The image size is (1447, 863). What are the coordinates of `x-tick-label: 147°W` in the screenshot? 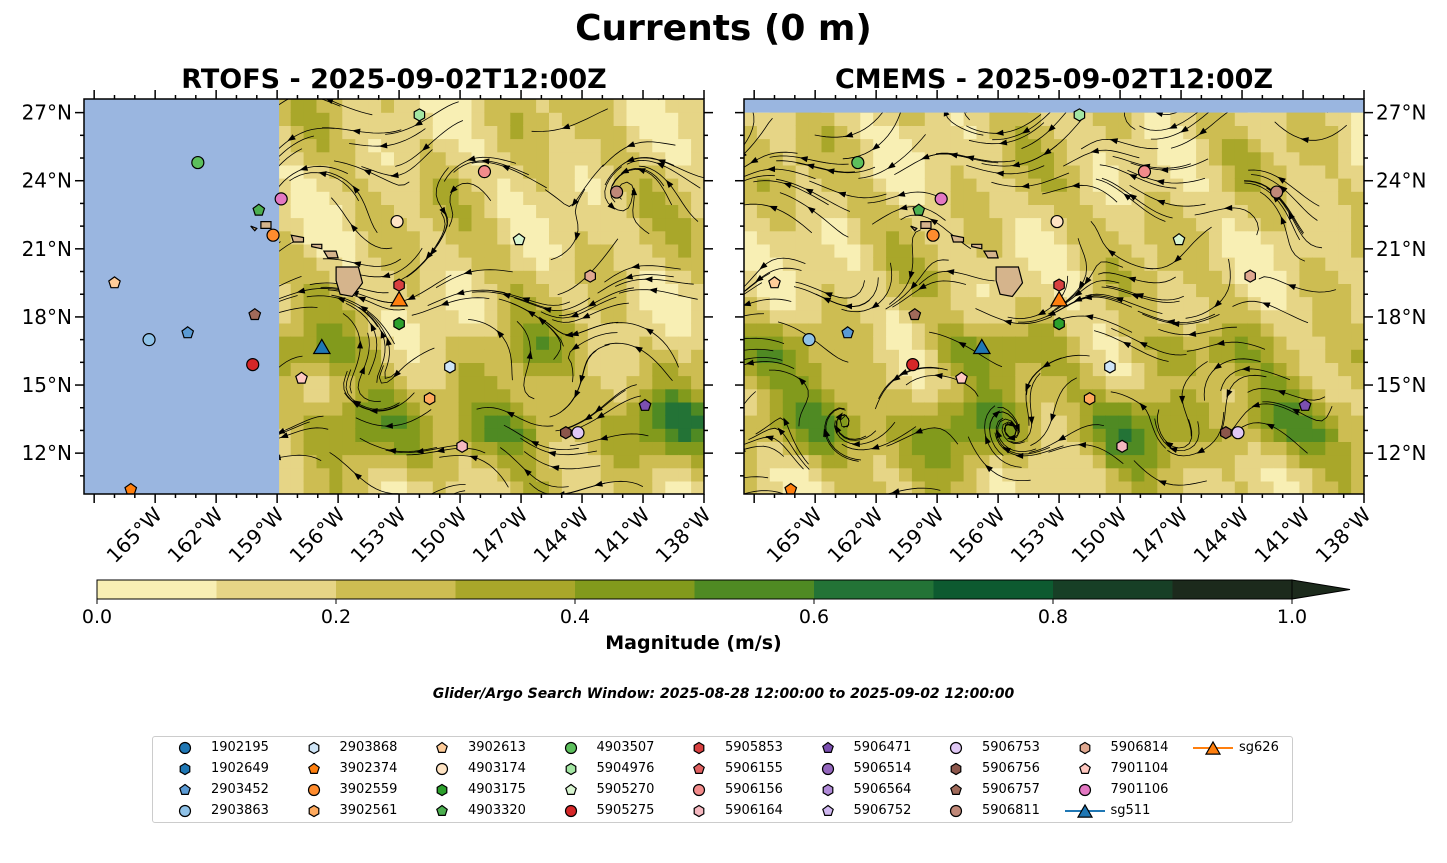 It's located at (1160, 534).